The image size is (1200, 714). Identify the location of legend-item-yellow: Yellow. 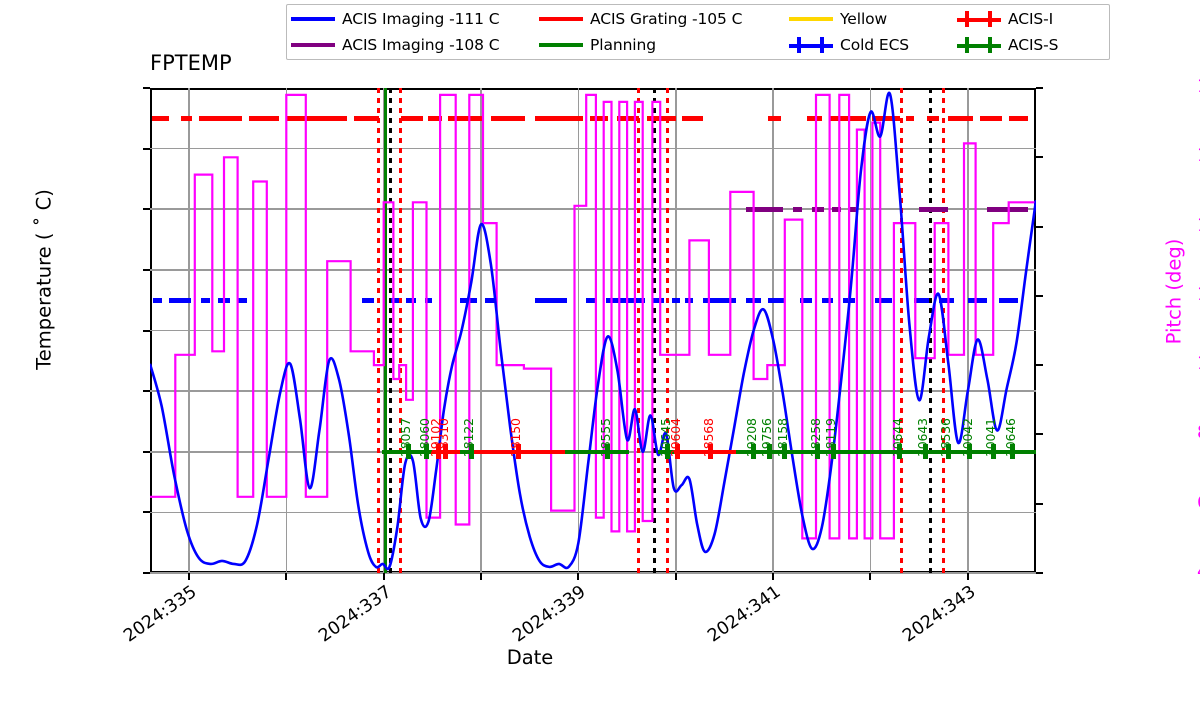
(873, 19).